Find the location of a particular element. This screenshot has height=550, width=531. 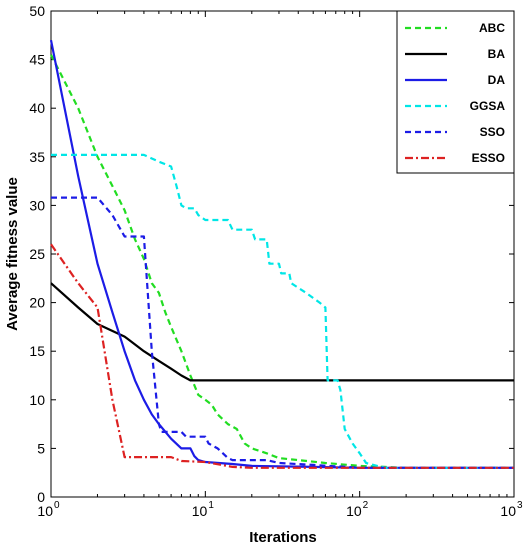

y-tick-label: 25 is located at coordinates (37, 254).